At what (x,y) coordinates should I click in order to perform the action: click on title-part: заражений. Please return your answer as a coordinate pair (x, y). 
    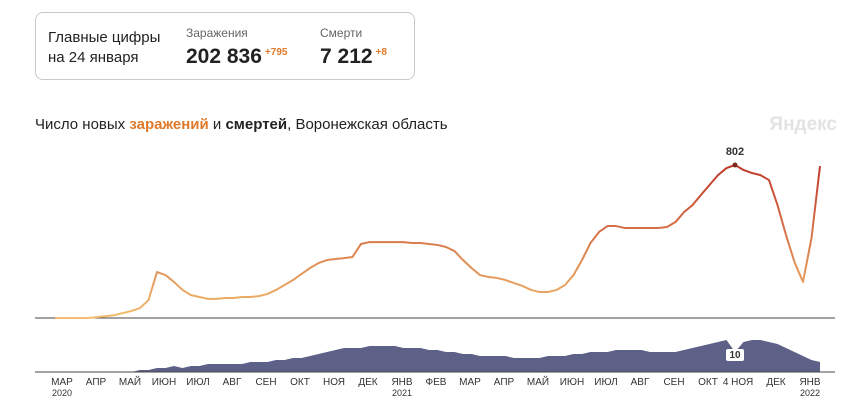
    Looking at the image, I should click on (169, 124).